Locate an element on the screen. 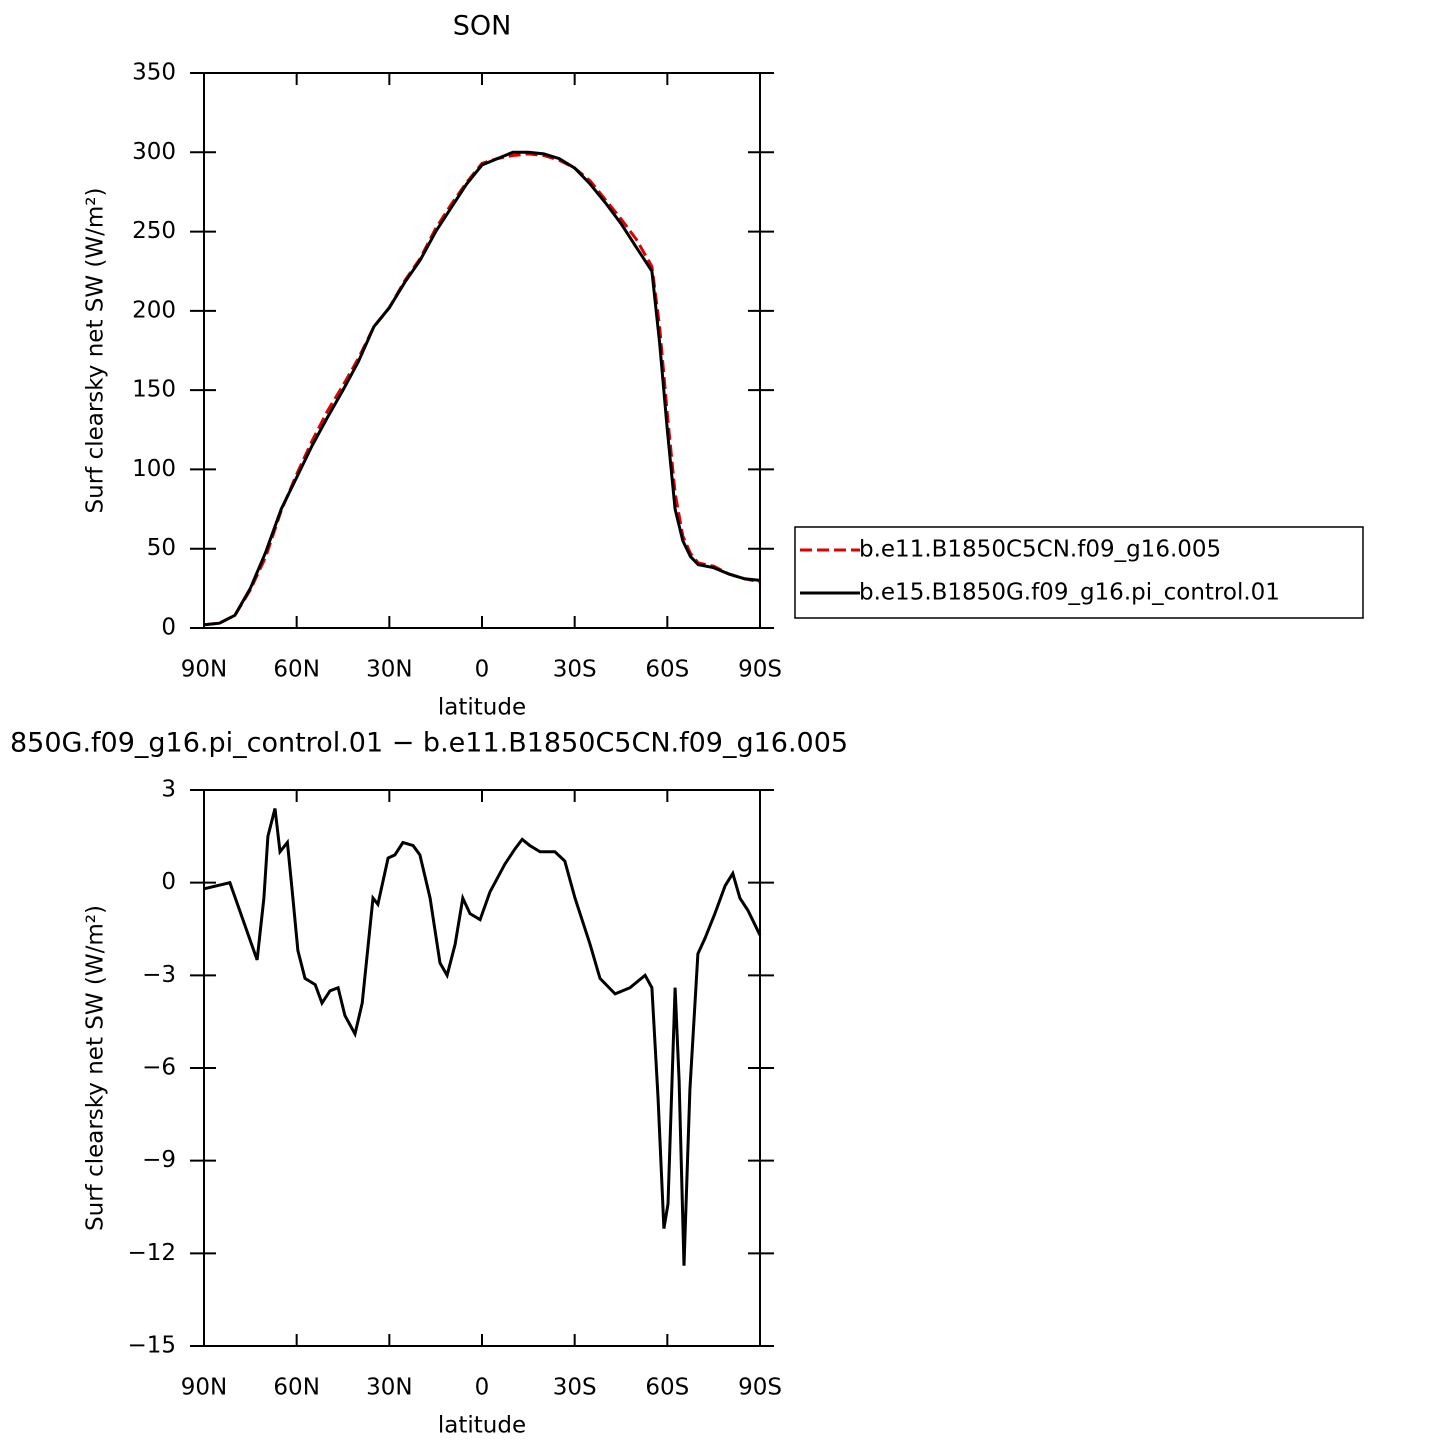  y-tick-label: 100 is located at coordinates (154, 469).